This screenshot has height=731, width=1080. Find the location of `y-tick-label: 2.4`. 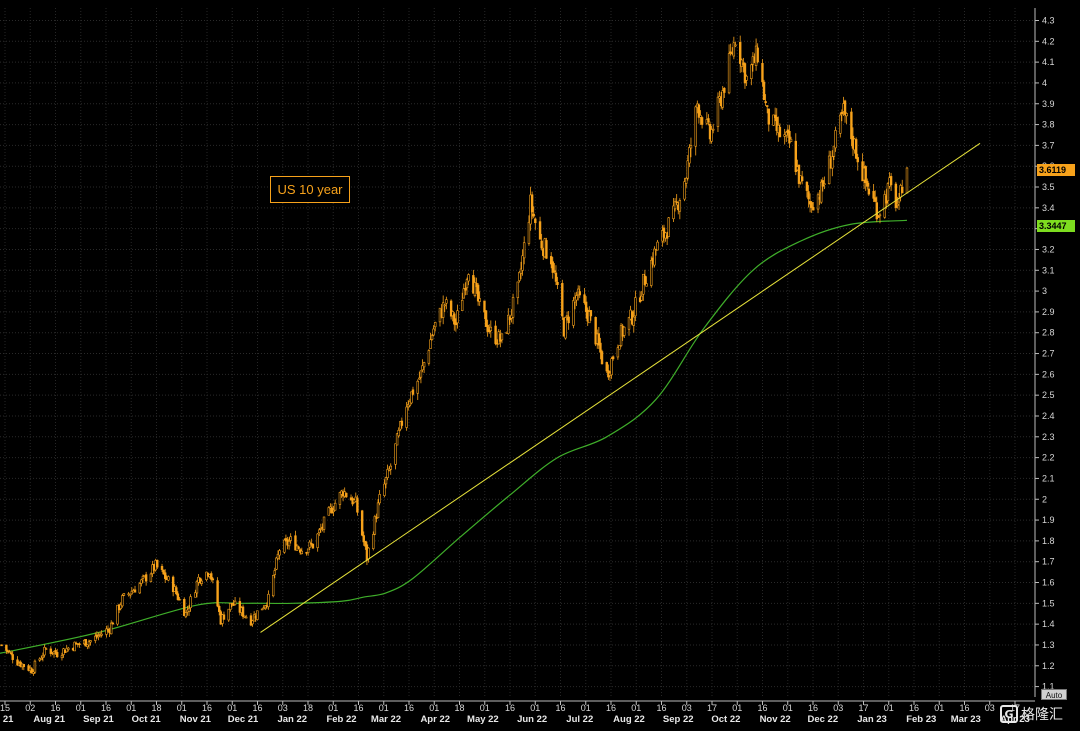

y-tick-label: 2.4 is located at coordinates (1048, 416).